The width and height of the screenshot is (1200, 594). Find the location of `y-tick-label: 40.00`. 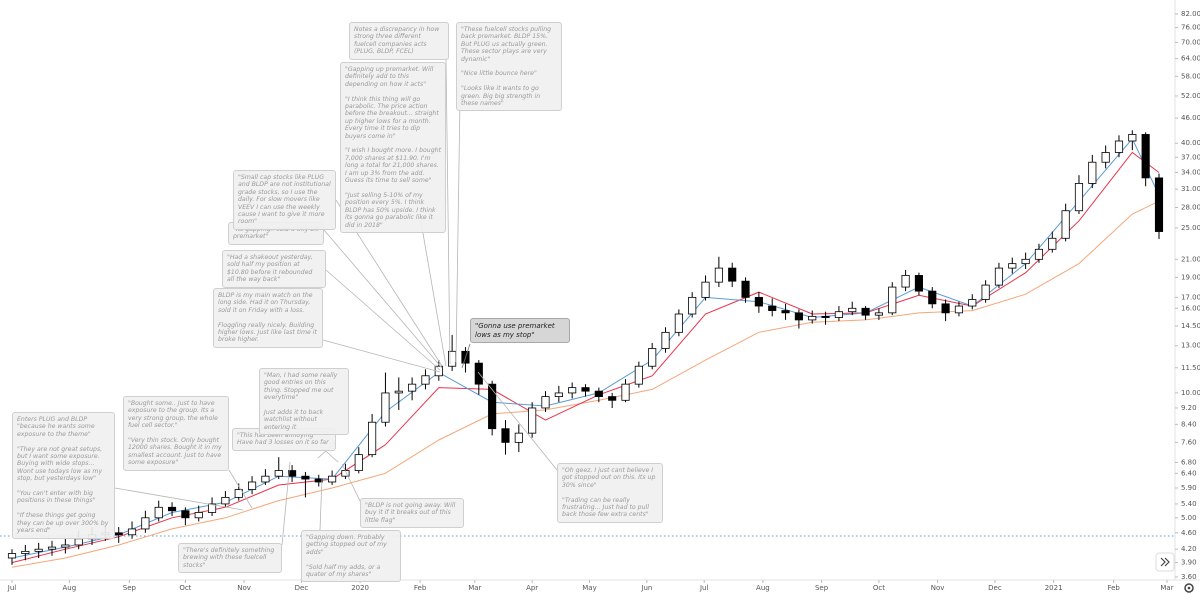

y-tick-label: 40.00 is located at coordinates (1190, 143).